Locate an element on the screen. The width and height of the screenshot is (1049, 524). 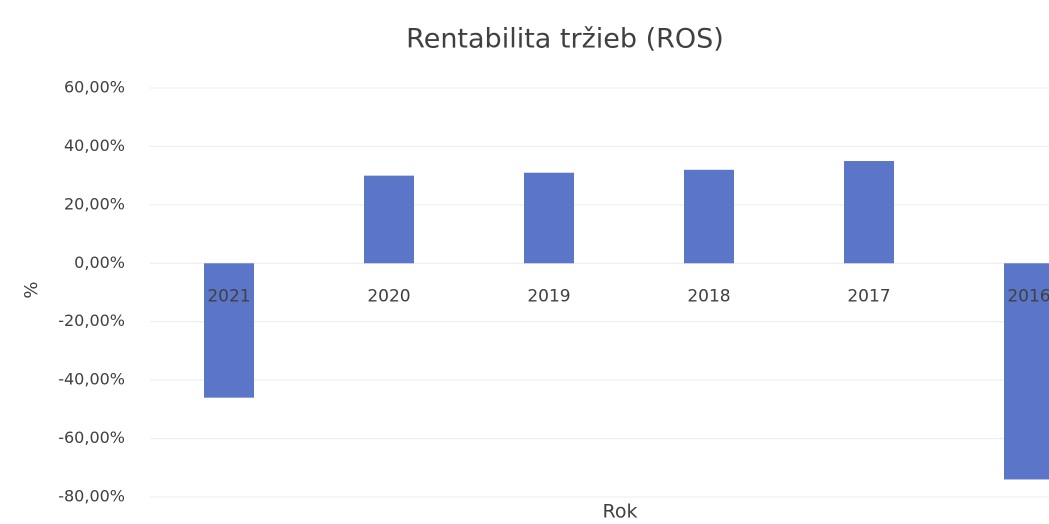
x-tick-label: 2019 is located at coordinates (548, 296).